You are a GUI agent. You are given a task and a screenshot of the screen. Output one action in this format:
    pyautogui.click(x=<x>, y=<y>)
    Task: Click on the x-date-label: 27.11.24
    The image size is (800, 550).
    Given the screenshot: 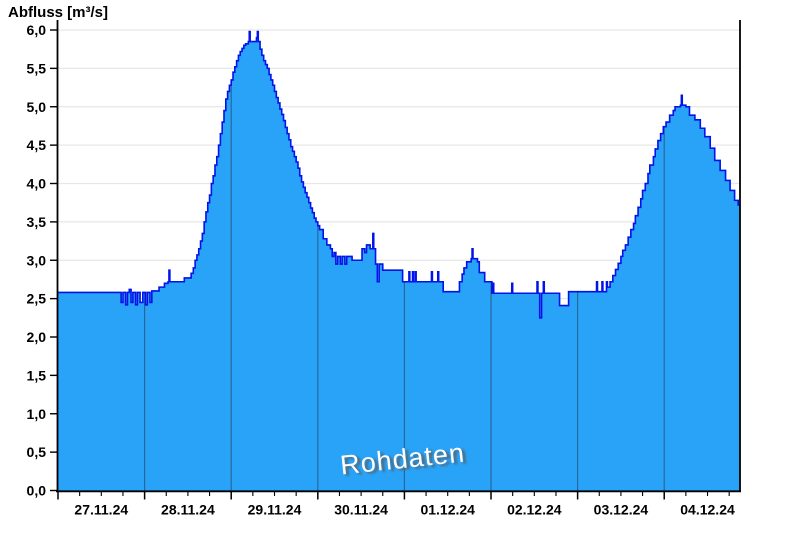 What is the action you would take?
    pyautogui.click(x=101, y=510)
    